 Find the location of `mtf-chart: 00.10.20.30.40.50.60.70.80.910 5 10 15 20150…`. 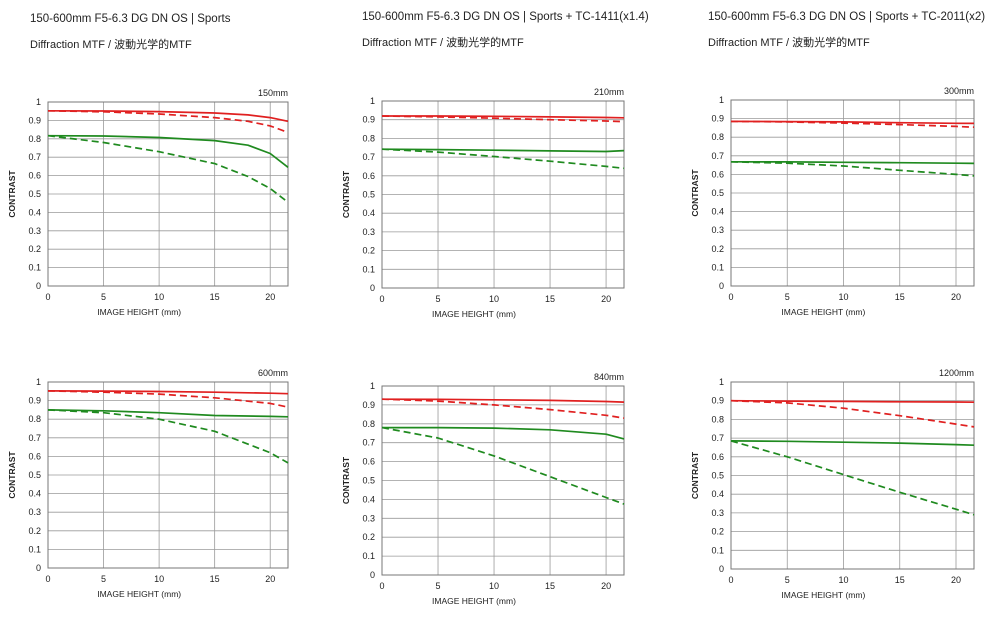

mtf-chart: 00.10.20.30.40.50.60.70.80.910 5 10 15 20150… is located at coordinates (148, 202).